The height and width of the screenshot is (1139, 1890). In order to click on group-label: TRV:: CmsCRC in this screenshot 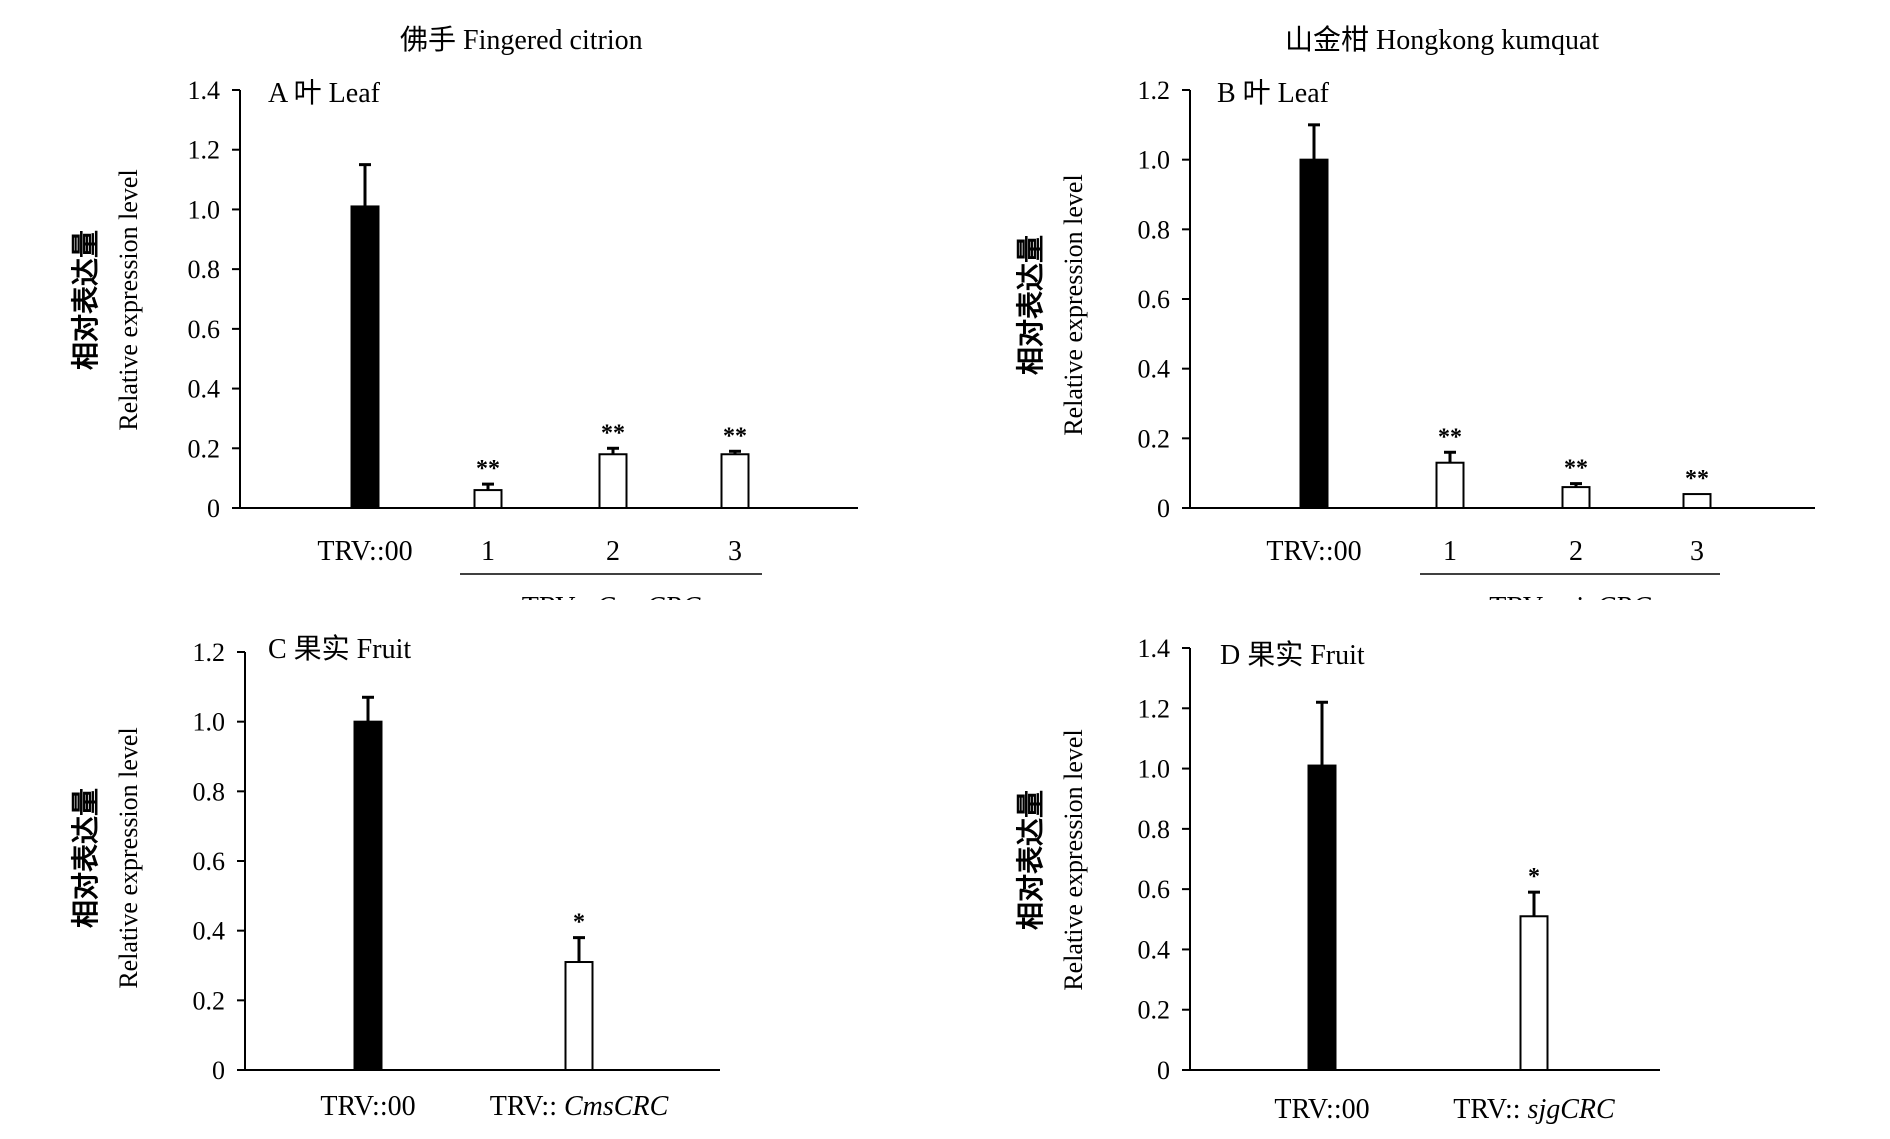, I will do `click(611, 596)`.